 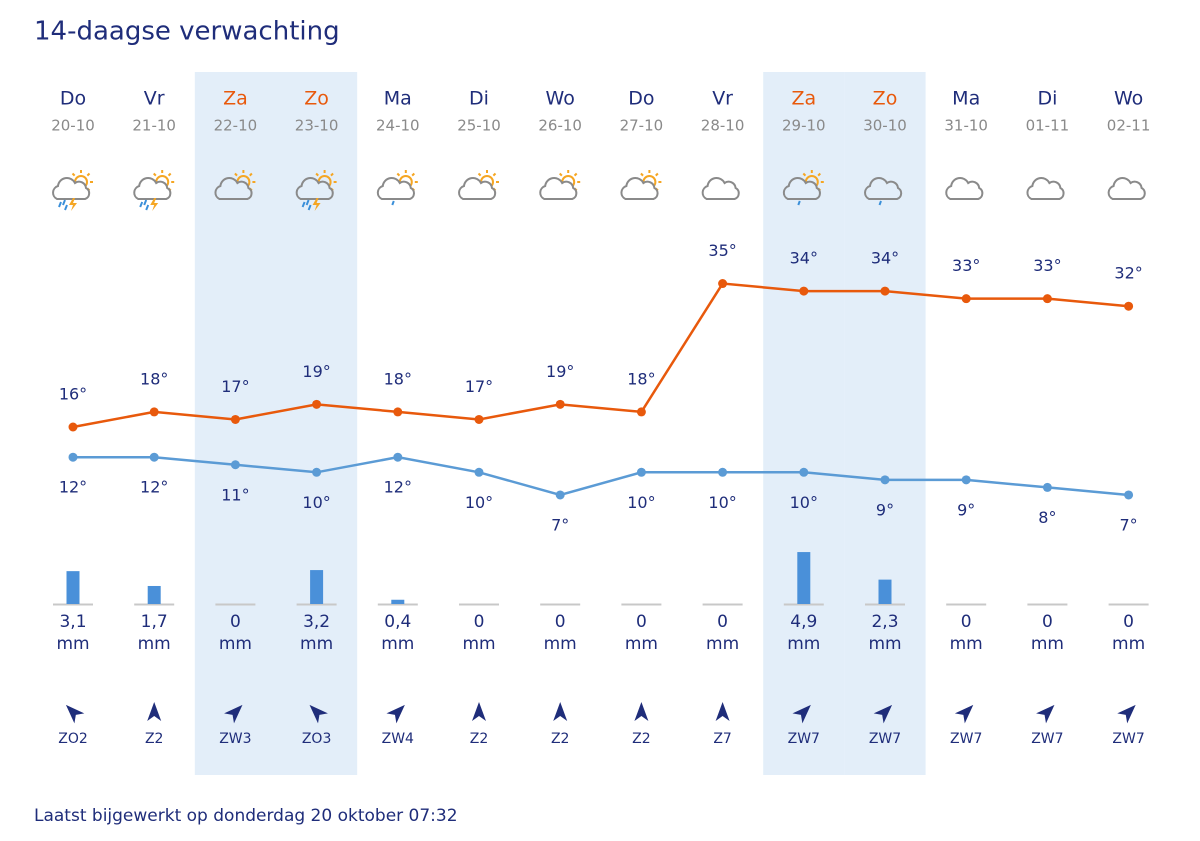 What do you see at coordinates (722, 99) in the screenshot?
I see `day-name: Vr` at bounding box center [722, 99].